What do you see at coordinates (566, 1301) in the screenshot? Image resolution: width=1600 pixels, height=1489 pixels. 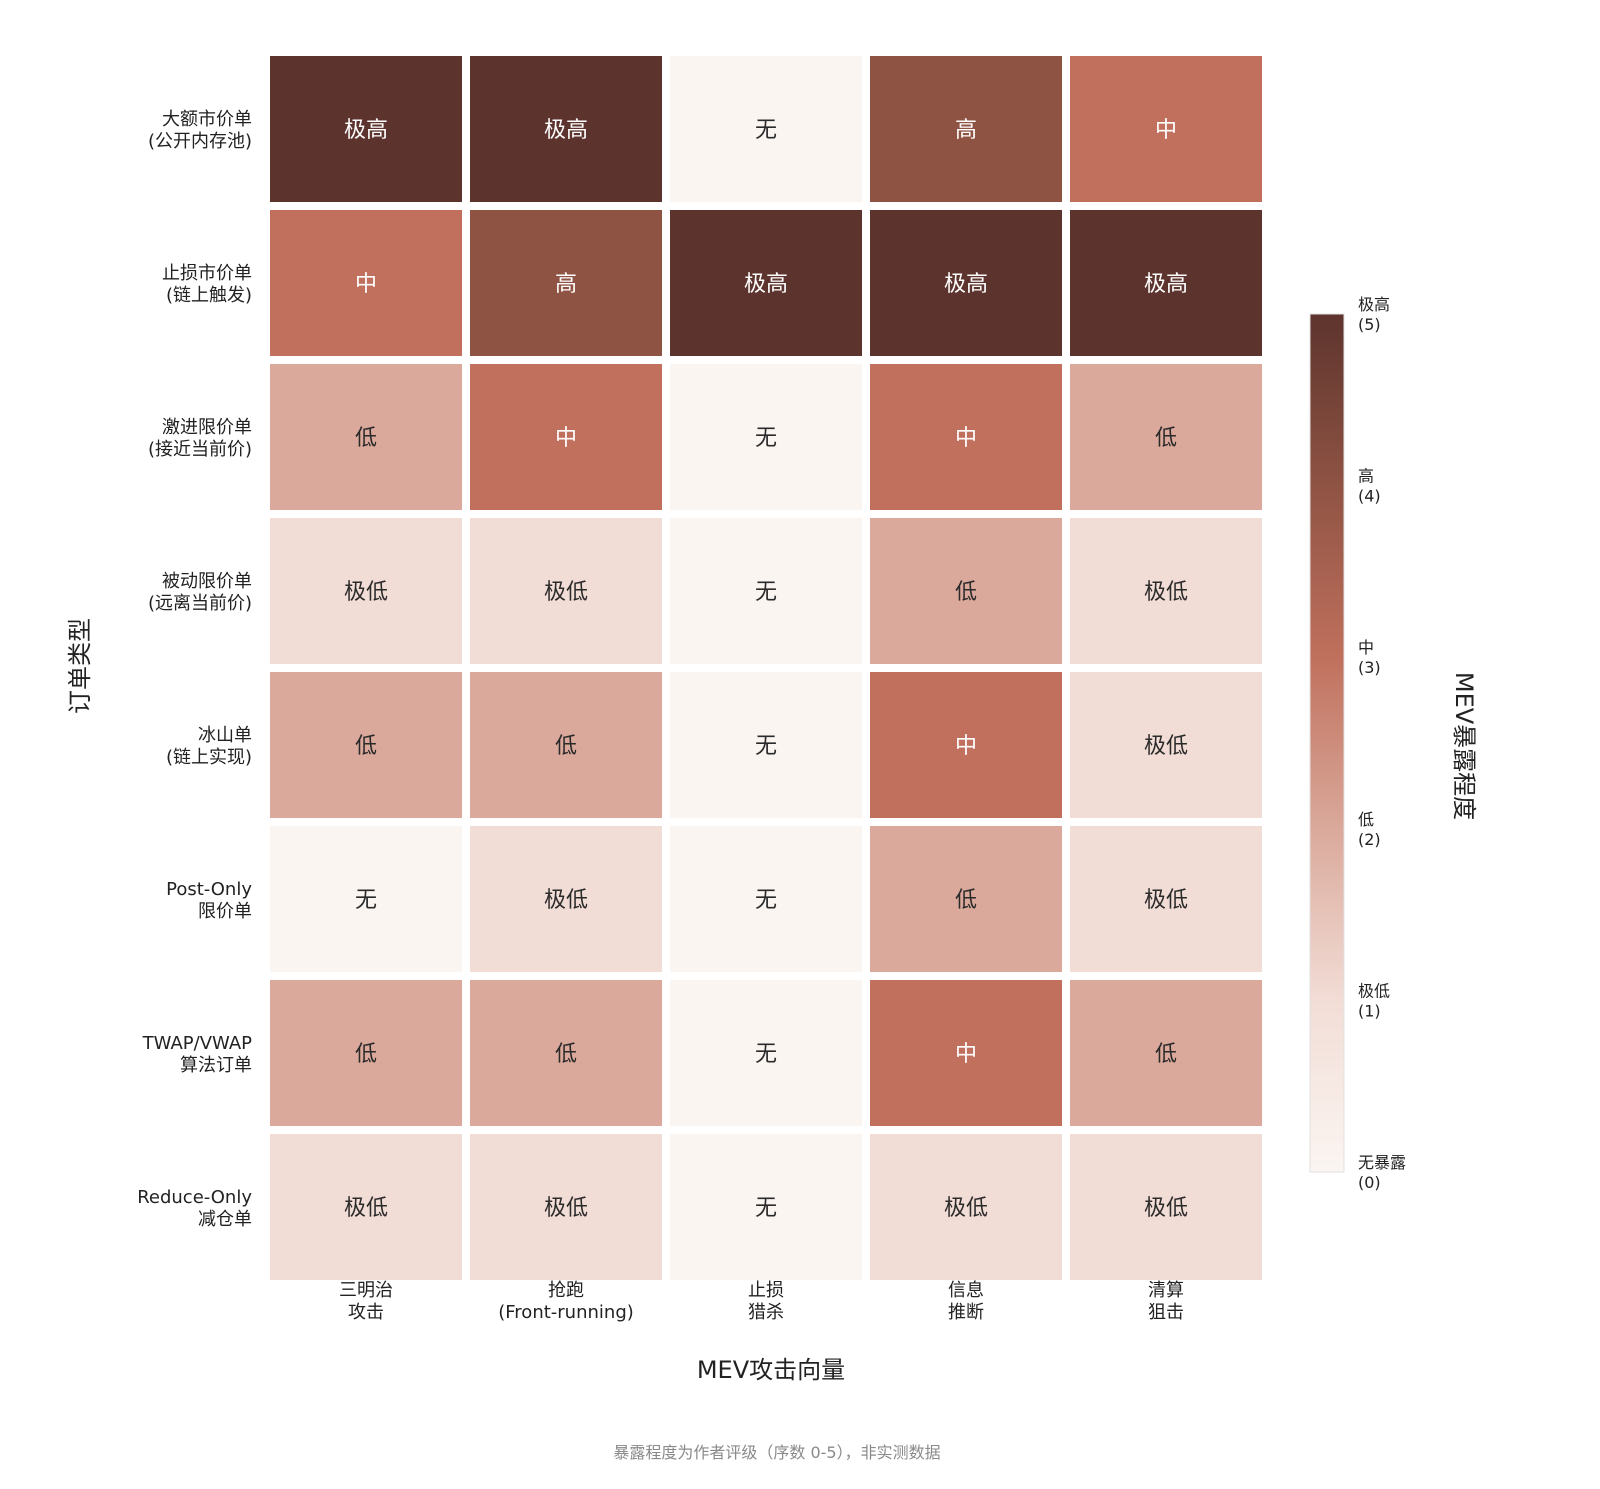 I see `x-tick-label: 抢跑(Front-running)` at bounding box center [566, 1301].